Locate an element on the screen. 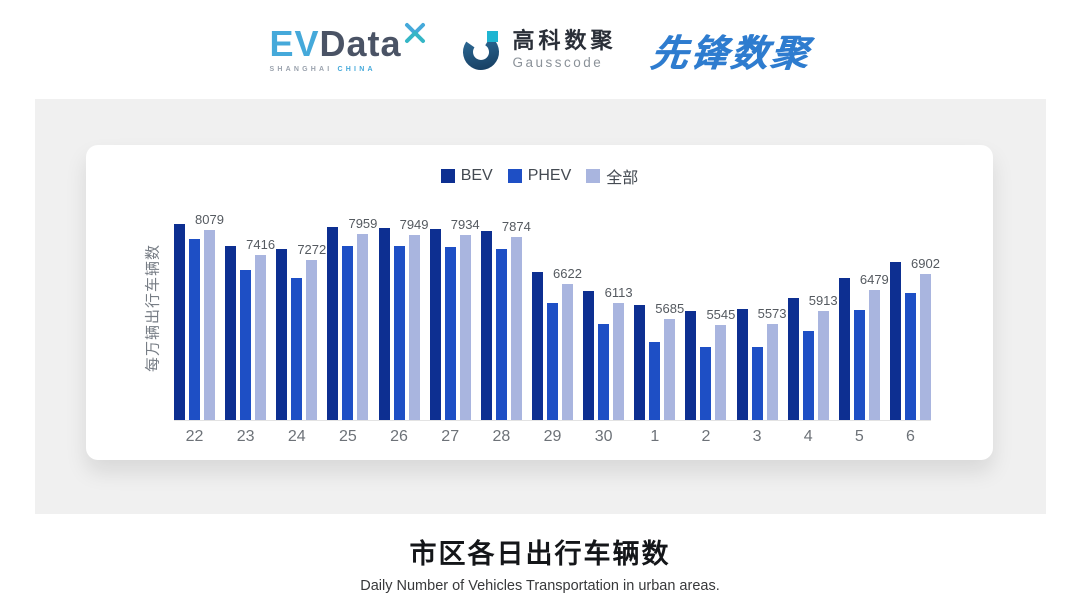 The image size is (1080, 608). bar-全部: 7272 is located at coordinates (311, 331).